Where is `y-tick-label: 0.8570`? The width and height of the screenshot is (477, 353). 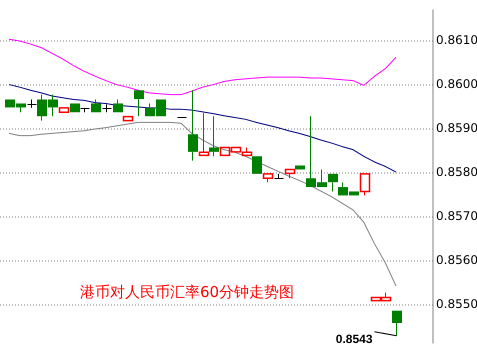
y-tick-label: 0.8570 is located at coordinates (456, 216).